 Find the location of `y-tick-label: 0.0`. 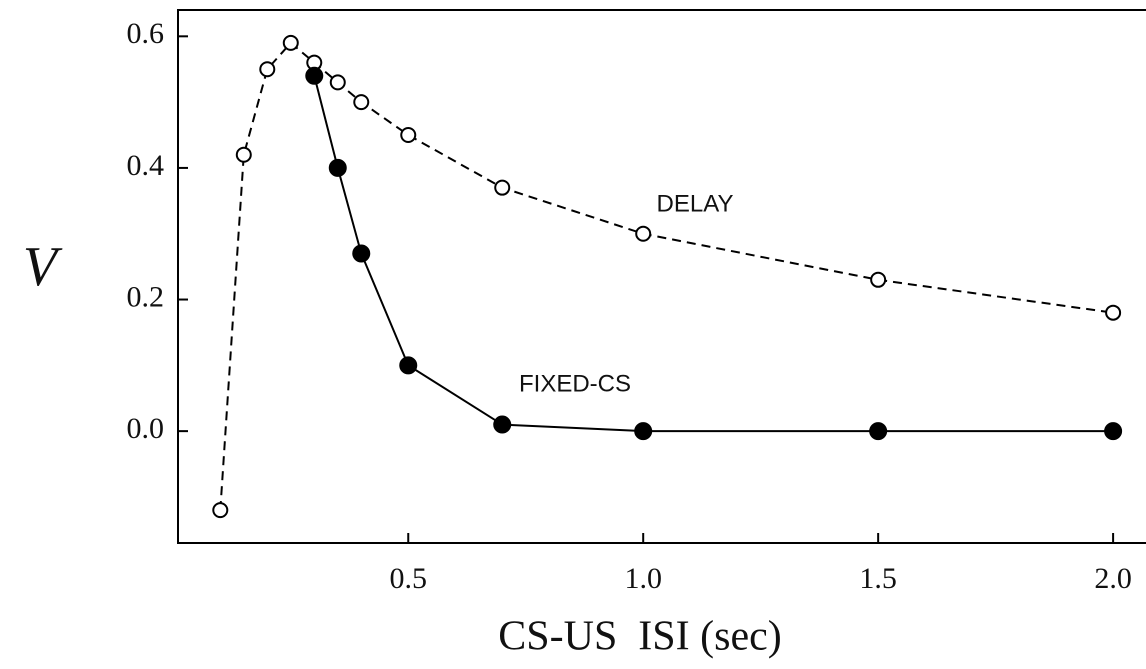

y-tick-label: 0.0 is located at coordinates (146, 428).